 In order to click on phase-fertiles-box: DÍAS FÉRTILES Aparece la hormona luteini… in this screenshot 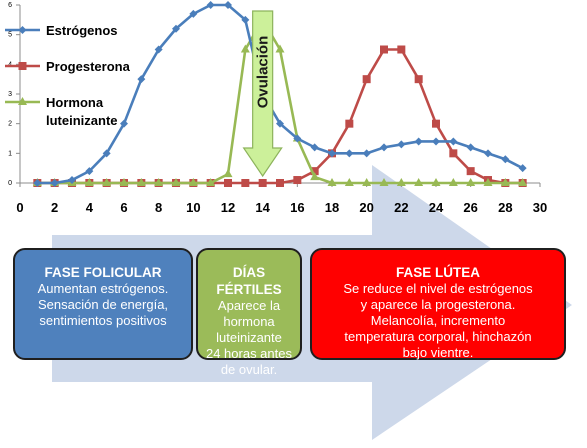, I will do `click(249, 312)`.